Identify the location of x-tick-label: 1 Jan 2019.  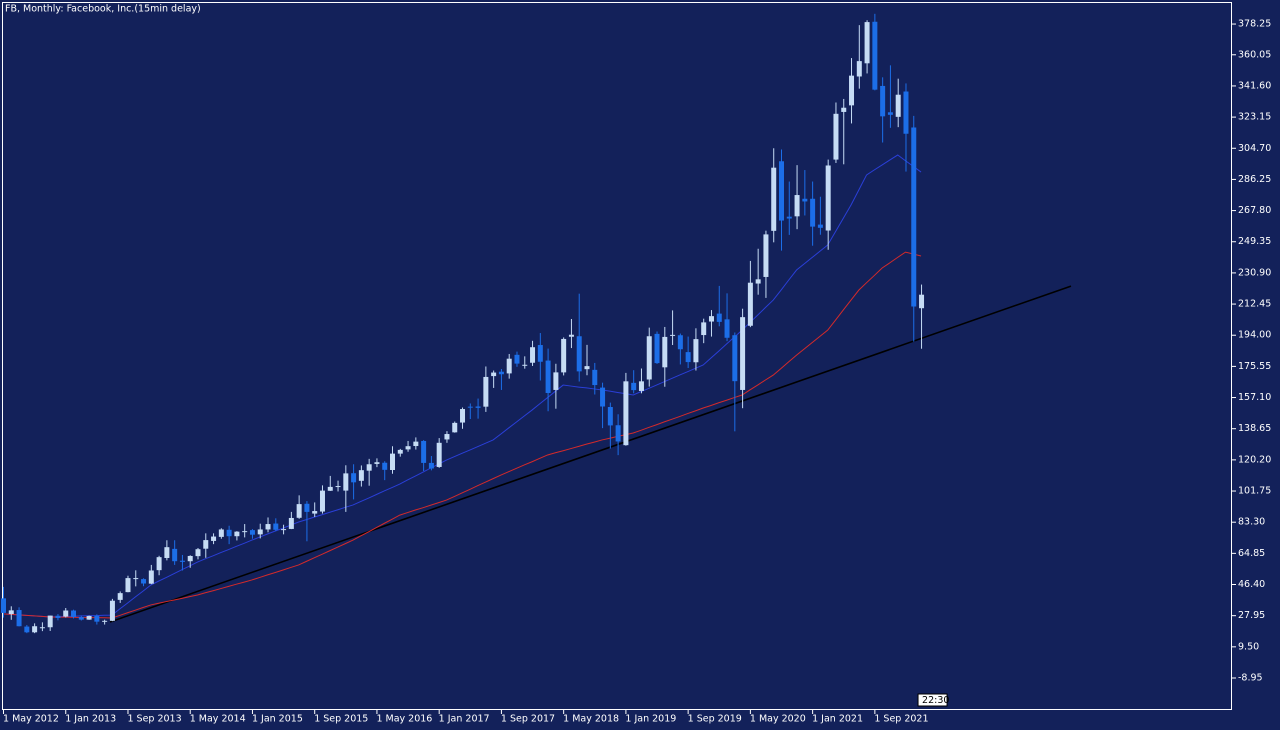
(650, 719).